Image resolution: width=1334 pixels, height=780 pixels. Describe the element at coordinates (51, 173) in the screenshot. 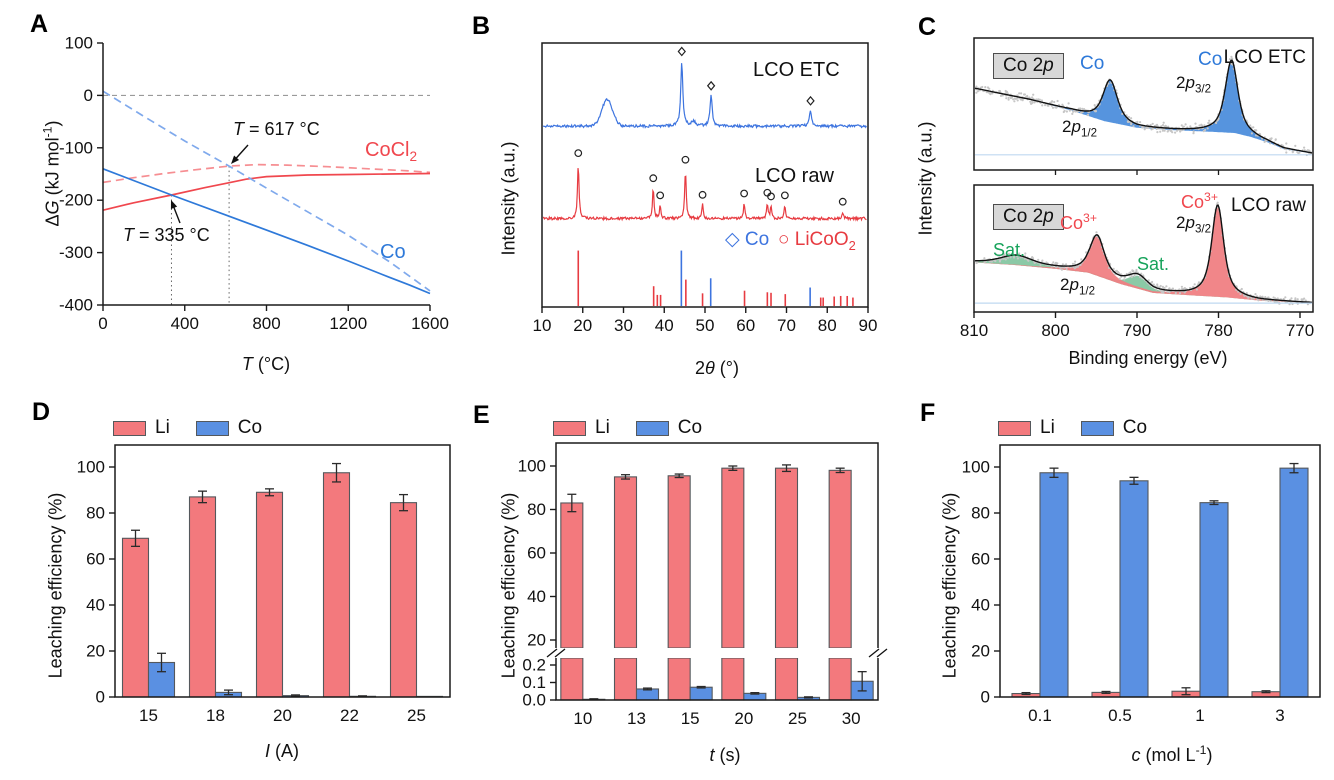

I see `y-axis-label-a: ΔG (kJ mol-1)` at that location.